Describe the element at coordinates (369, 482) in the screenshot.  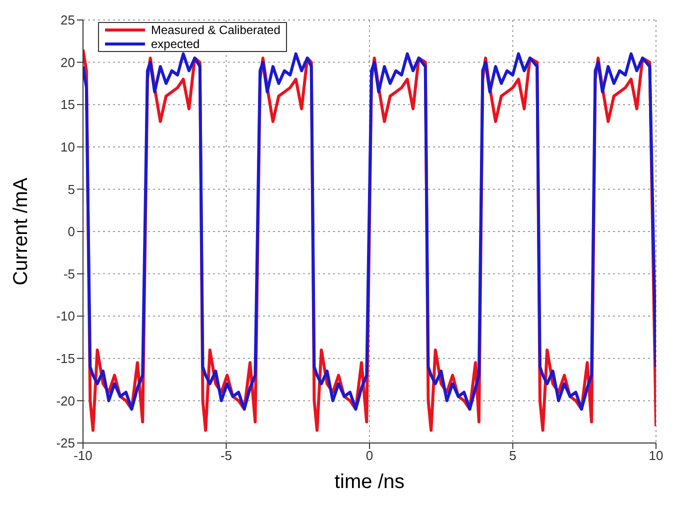
I see `x-axis-title: time /ns` at that location.